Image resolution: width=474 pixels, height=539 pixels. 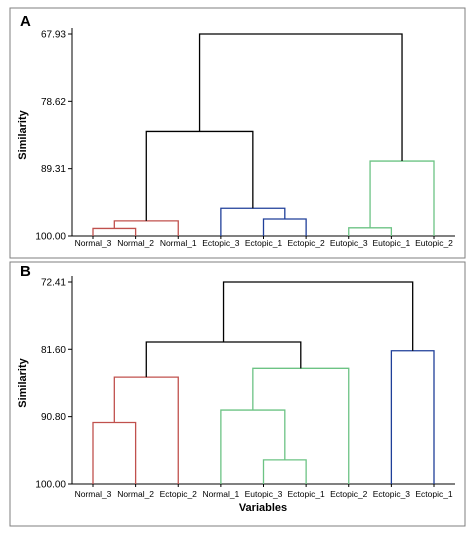 I want to click on y-tick-label: 89.31, so click(x=53, y=169).